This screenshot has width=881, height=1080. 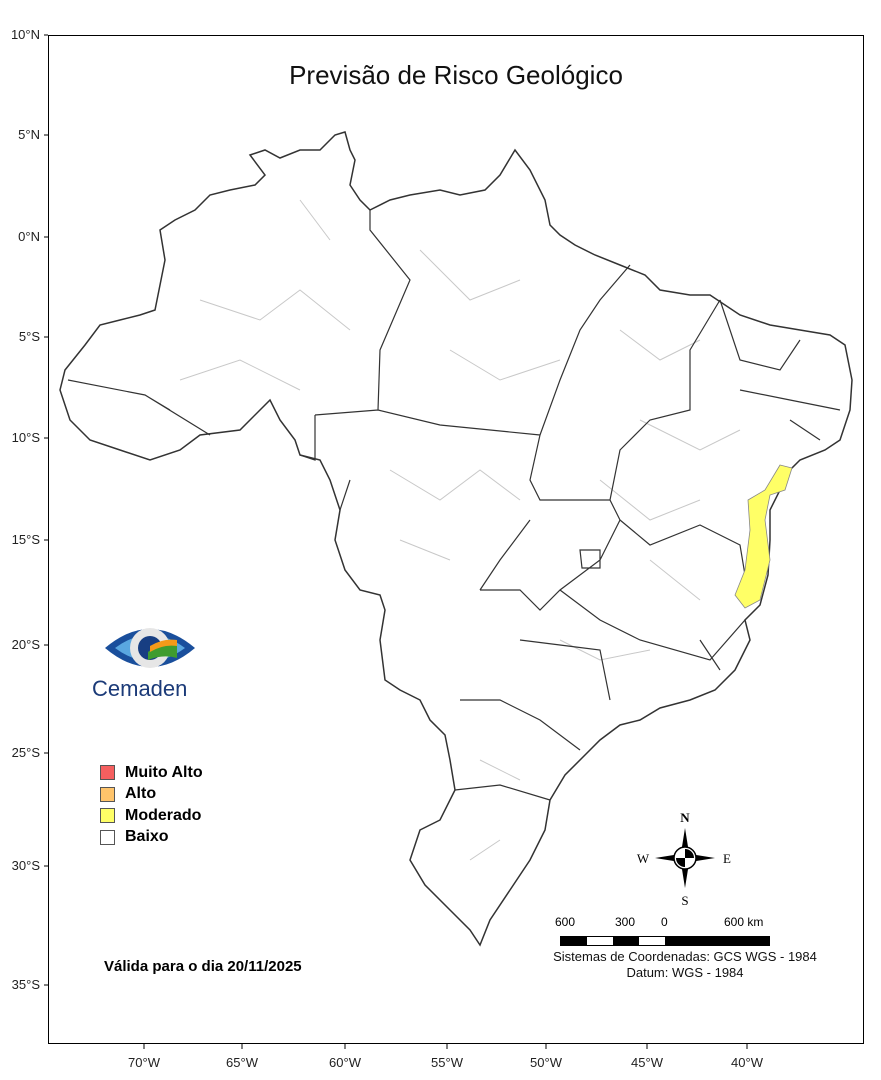 I want to click on compass-n: N, so click(x=685, y=817).